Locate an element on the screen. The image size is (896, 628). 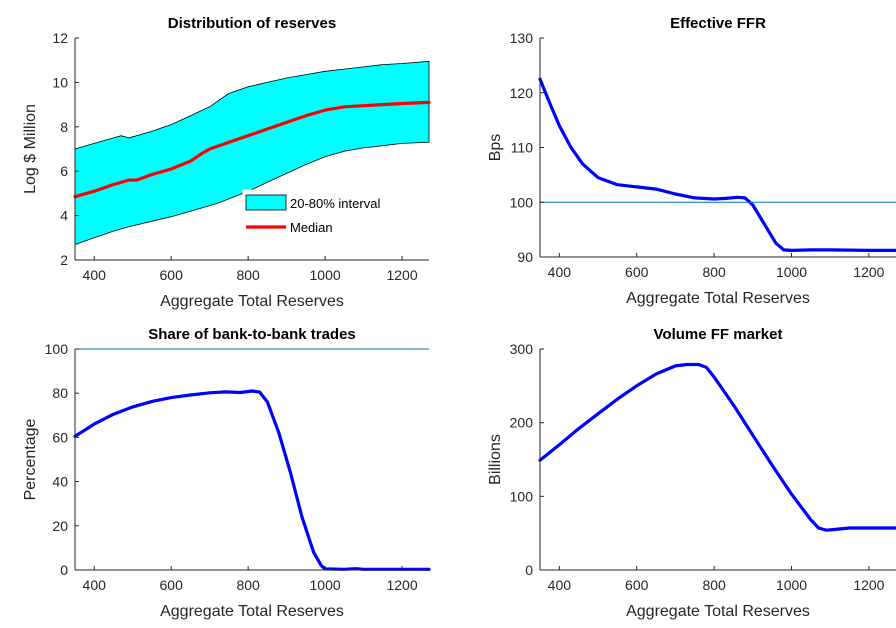
legend-box is located at coordinates (336, 215).